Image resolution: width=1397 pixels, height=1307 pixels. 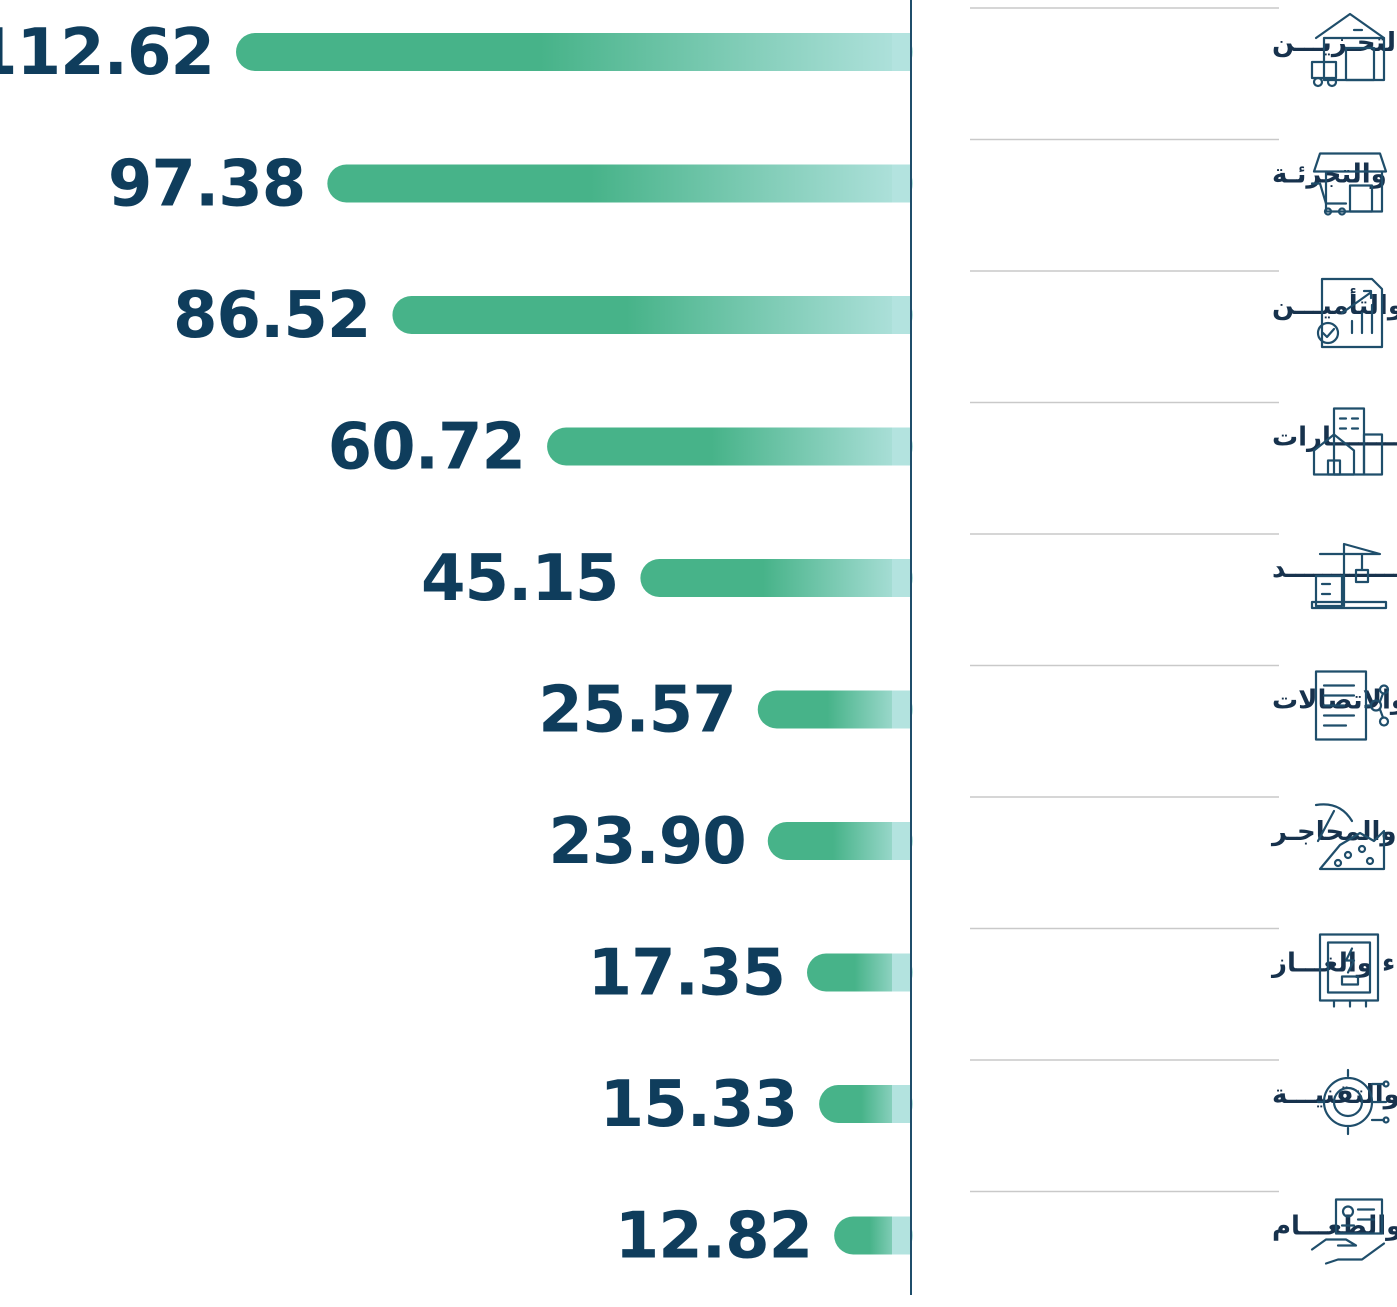 What do you see at coordinates (1333, 964) in the screenshot?
I see `category-label: الكهربــــاء والغـــاز` at bounding box center [1333, 964].